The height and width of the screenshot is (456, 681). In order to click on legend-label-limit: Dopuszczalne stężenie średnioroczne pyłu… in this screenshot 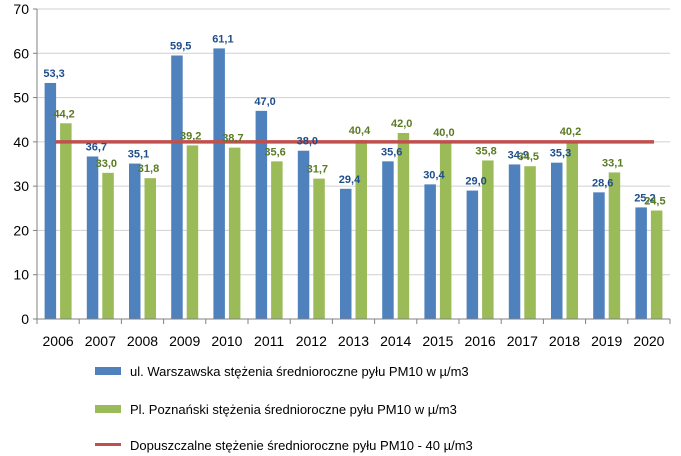, I will do `click(301, 445)`.